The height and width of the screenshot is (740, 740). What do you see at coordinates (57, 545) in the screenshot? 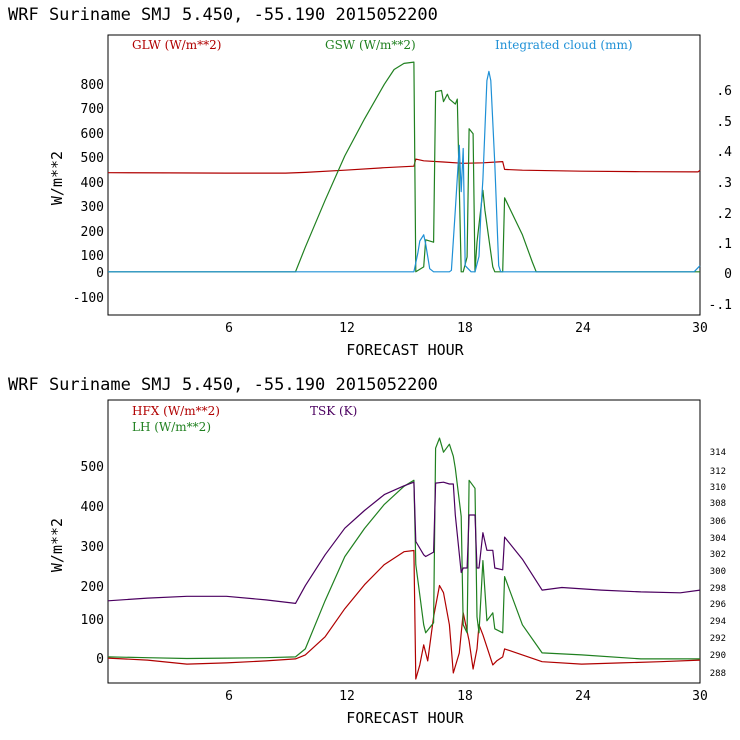
I see `bottom-y-axis-label: W/m**2` at bounding box center [57, 545].